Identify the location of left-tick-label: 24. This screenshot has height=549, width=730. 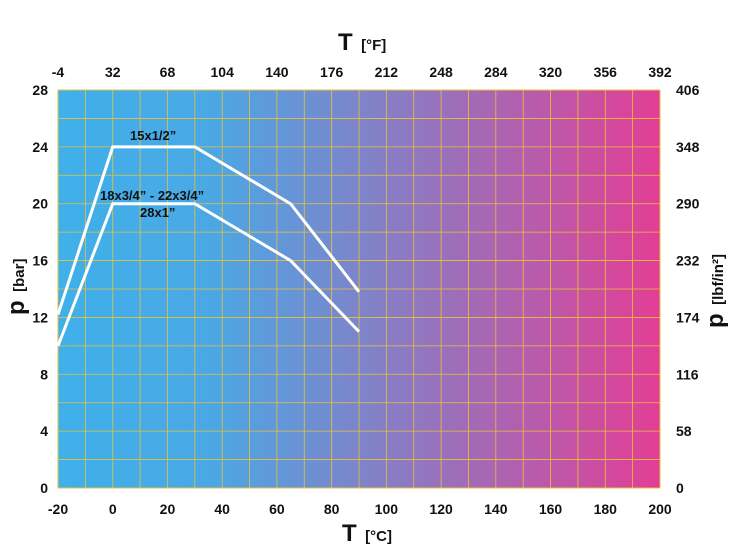
(40, 147).